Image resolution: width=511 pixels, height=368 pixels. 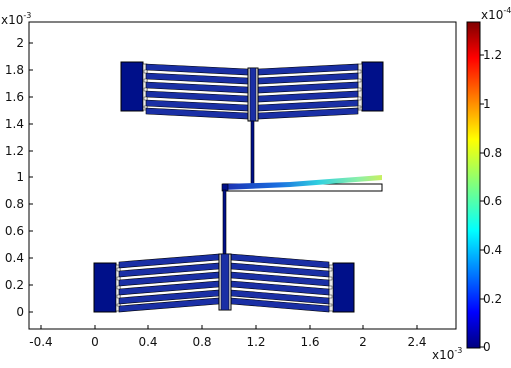 What do you see at coordinates (14, 97) in the screenshot?
I see `y-tick-label: 1.6` at bounding box center [14, 97].